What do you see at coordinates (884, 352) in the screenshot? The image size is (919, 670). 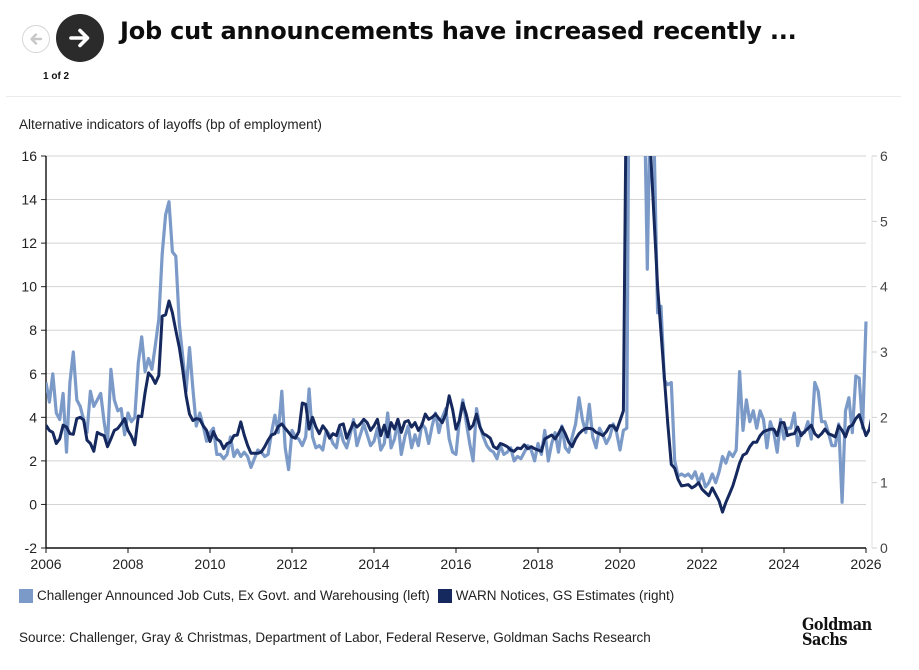 I see `y-right-tick-label: 3` at bounding box center [884, 352].